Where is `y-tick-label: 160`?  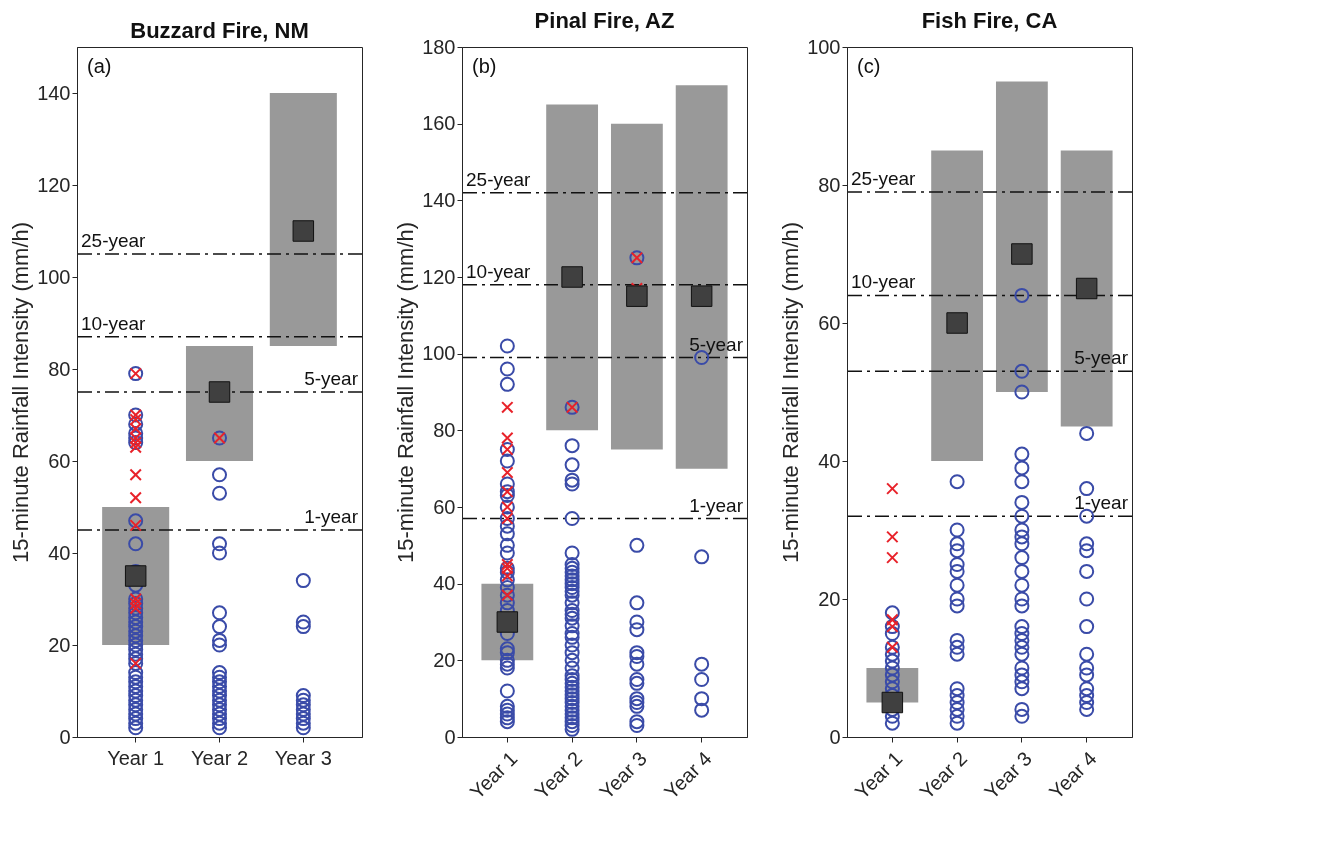 y-tick-label: 160 is located at coordinates (439, 123).